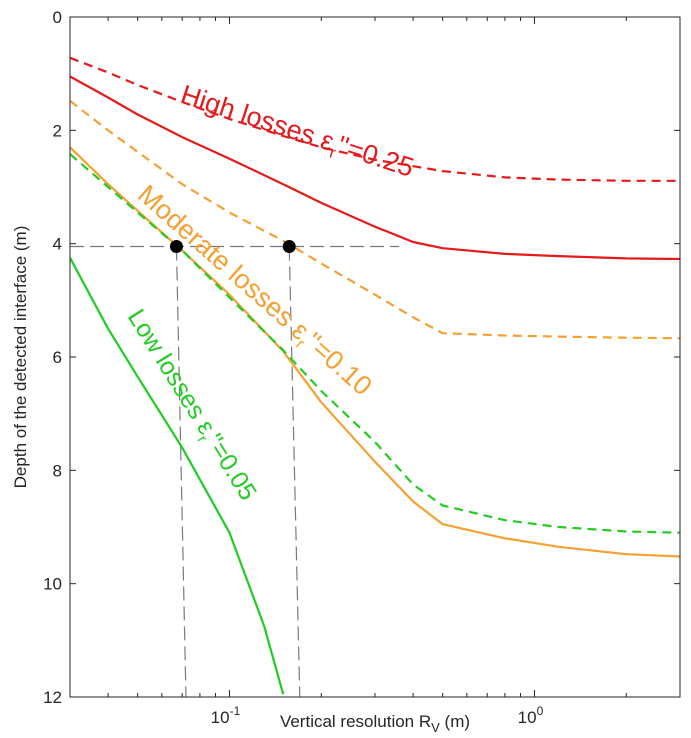 The height and width of the screenshot is (738, 691). What do you see at coordinates (355, 721) in the screenshot?
I see `x-axis-label-main: Vertical resolution R` at bounding box center [355, 721].